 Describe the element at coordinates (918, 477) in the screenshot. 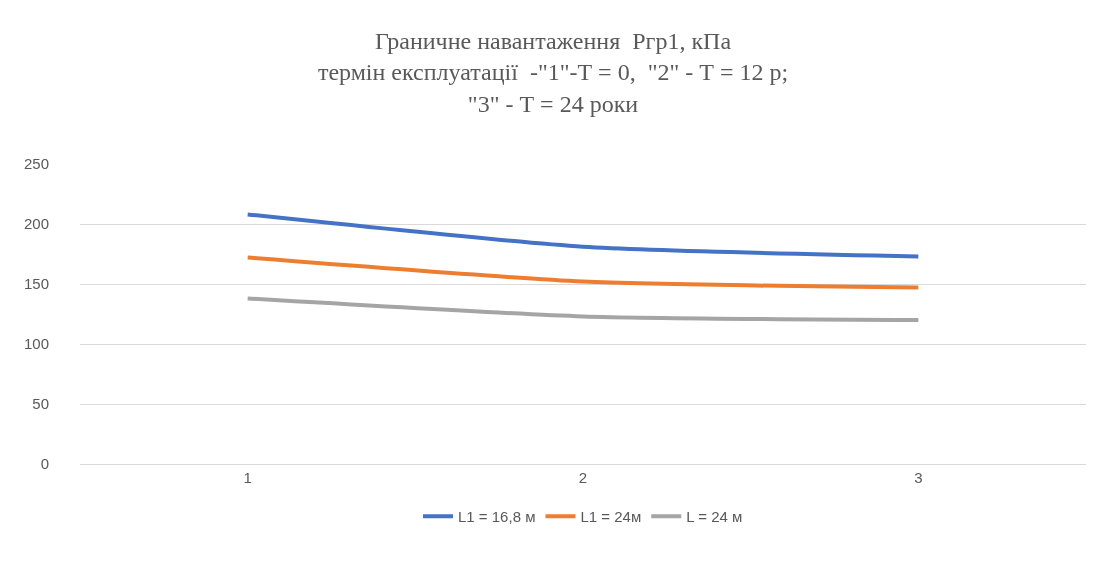

I see `x-tick-label: 3` at that location.